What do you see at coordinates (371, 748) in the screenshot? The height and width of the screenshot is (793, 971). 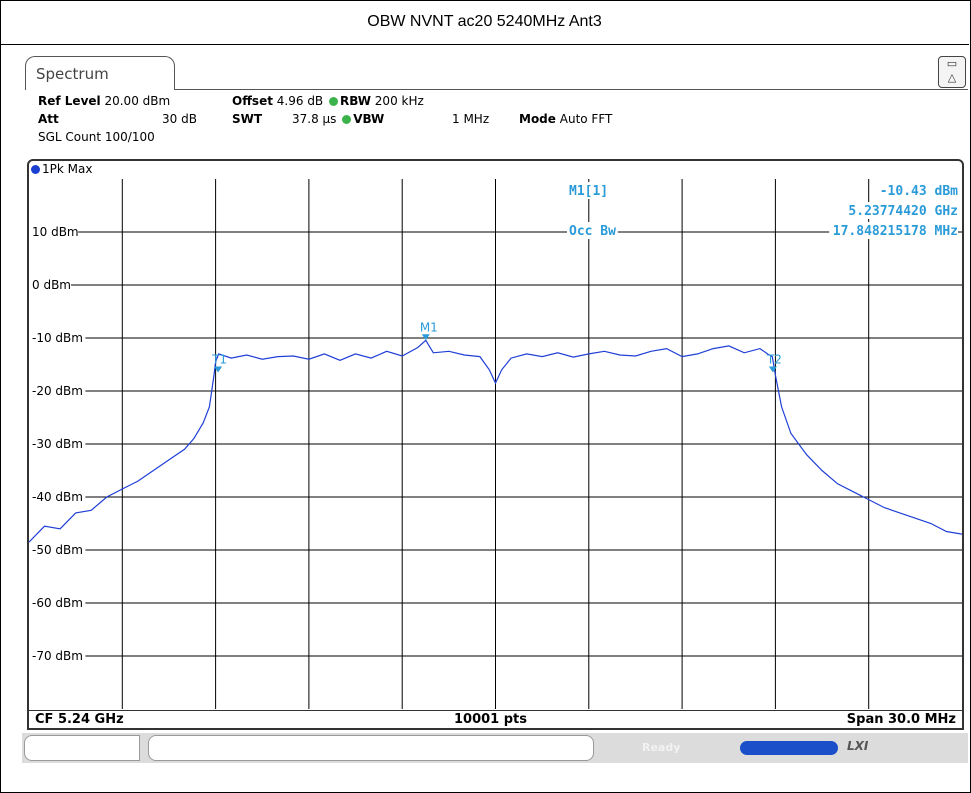 I see `status-field-message` at bounding box center [371, 748].